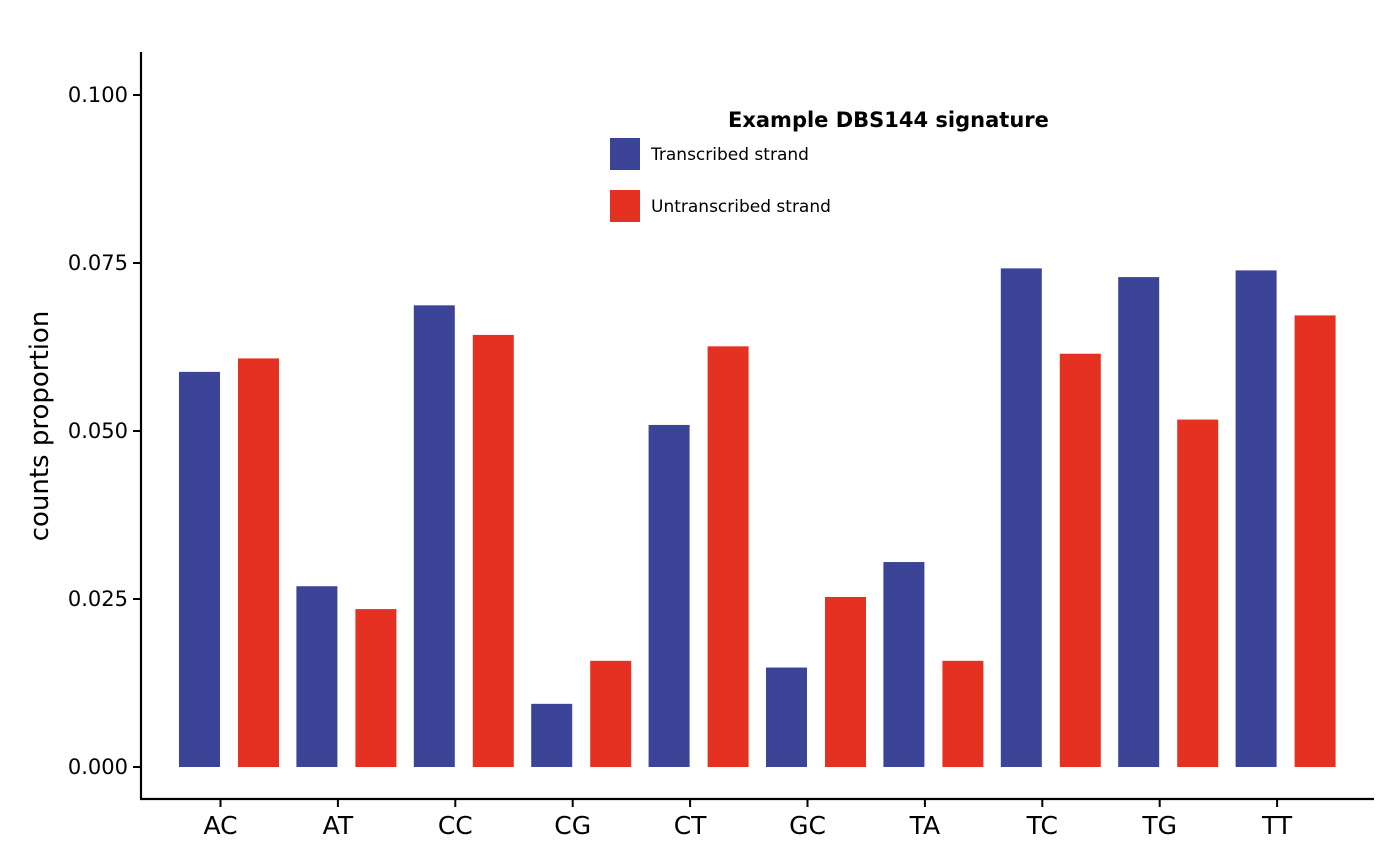 The width and height of the screenshot is (1400, 866). Describe the element at coordinates (611, 713) in the screenshot. I see `bar-cg-untranscribed` at that location.